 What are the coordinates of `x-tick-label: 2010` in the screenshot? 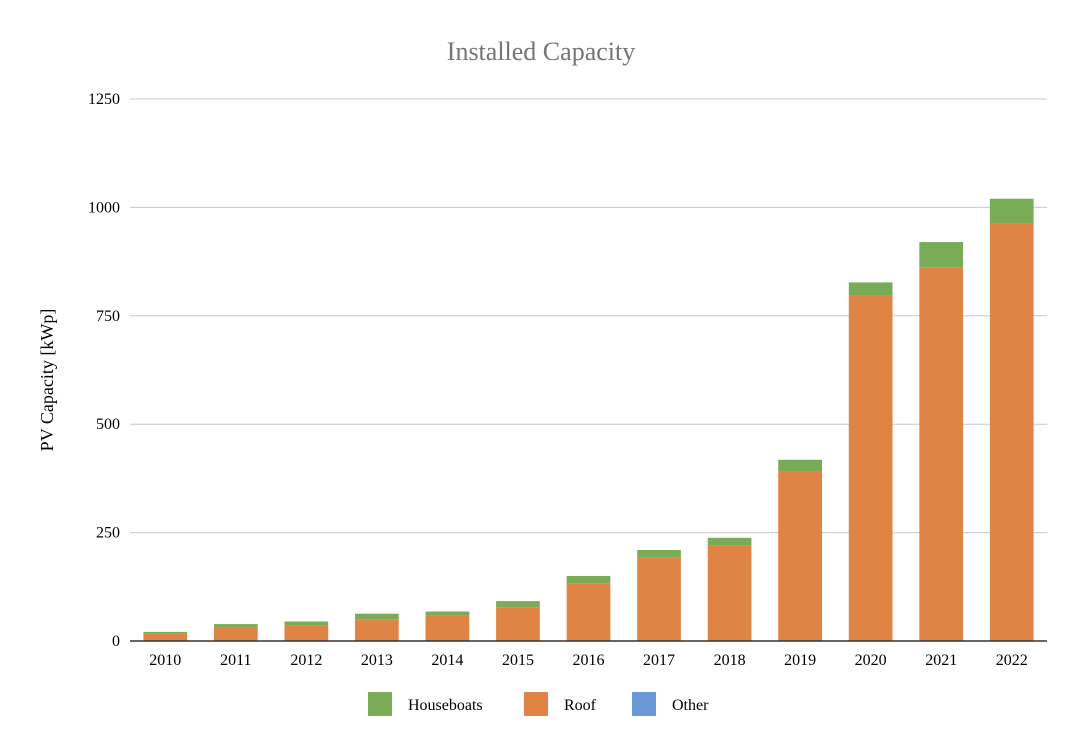 It's located at (165, 660).